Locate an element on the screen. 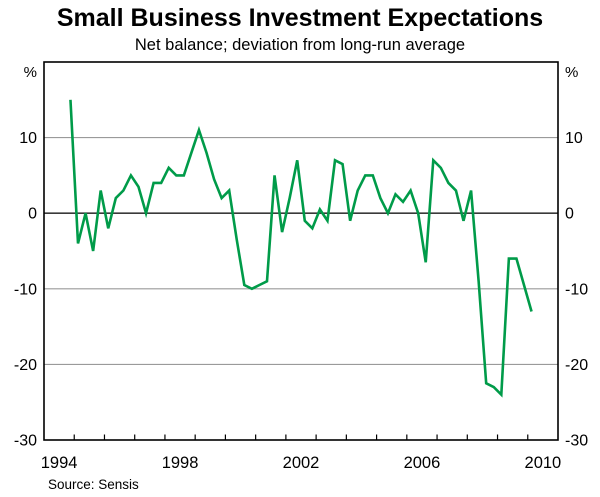 The width and height of the screenshot is (600, 497). x-axis-label-2010: 2010 is located at coordinates (543, 463).